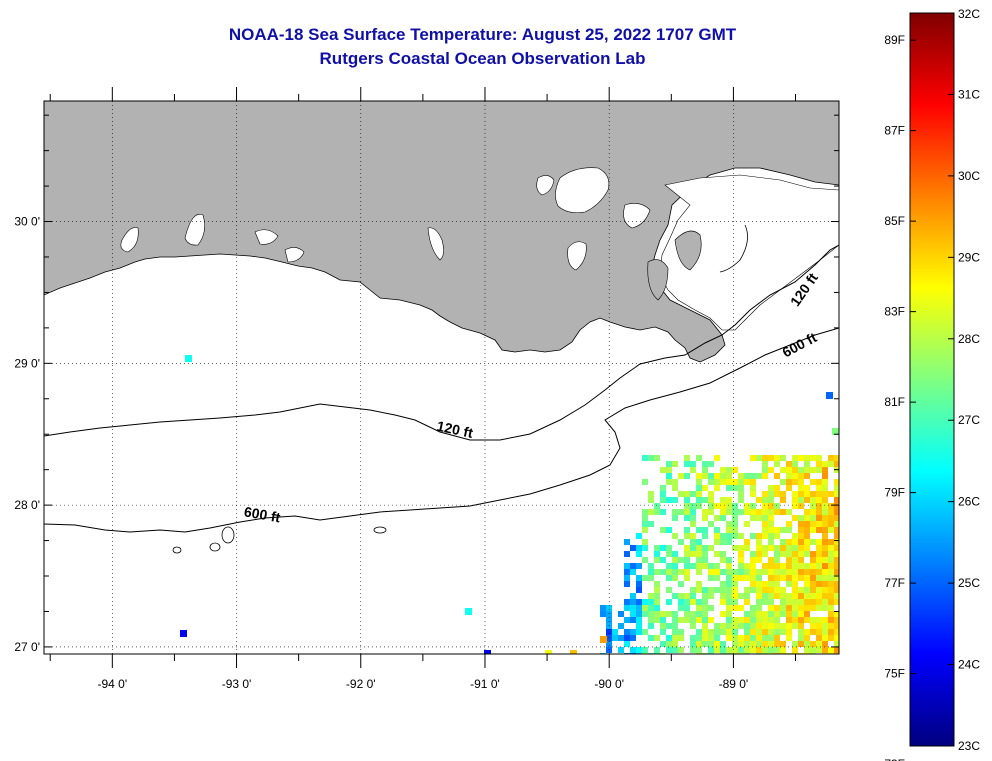 The image size is (992, 761). I want to click on lon-tick-label: -94 0', so click(112, 684).